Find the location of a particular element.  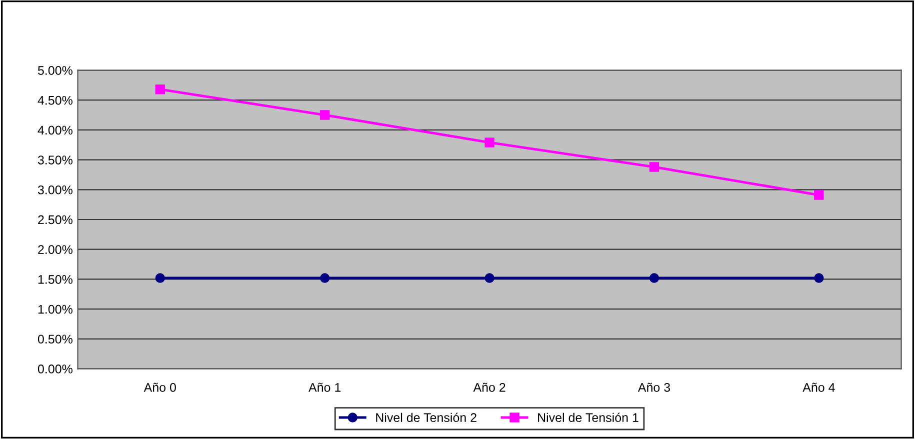

x-tick-label: Año 4 is located at coordinates (818, 387).